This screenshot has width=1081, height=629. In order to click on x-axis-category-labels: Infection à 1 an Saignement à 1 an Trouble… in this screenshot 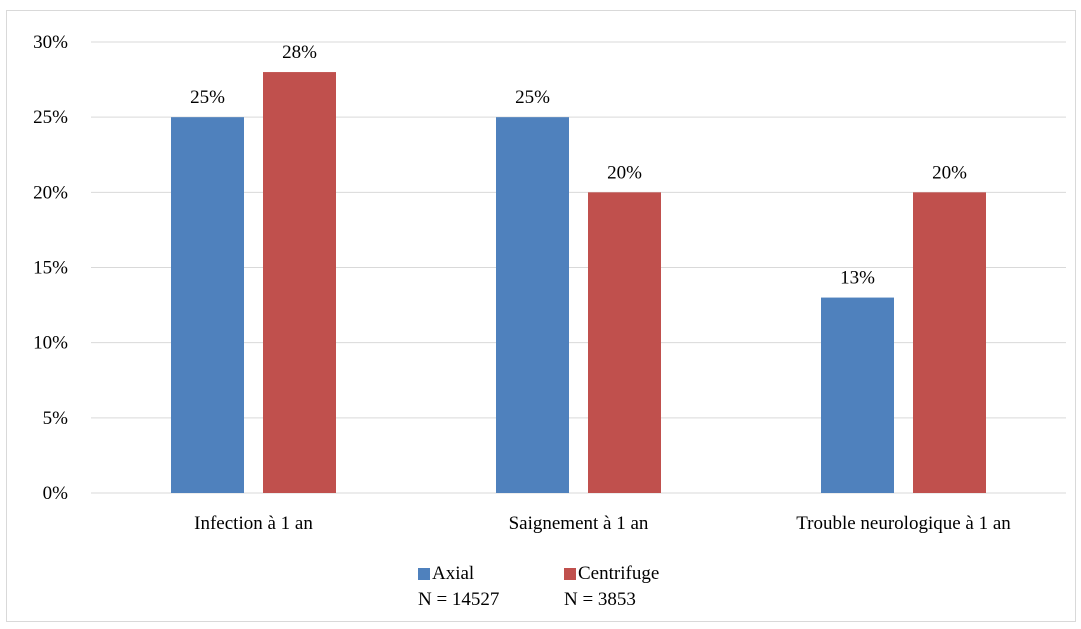, I will do `click(602, 523)`.